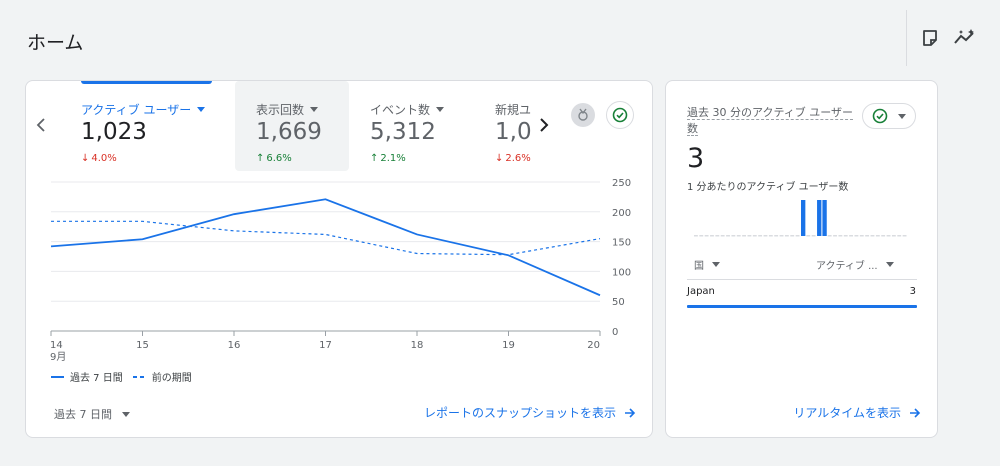 This screenshot has width=1000, height=466. What do you see at coordinates (583, 115) in the screenshot?
I see `trophy-icon` at bounding box center [583, 115].